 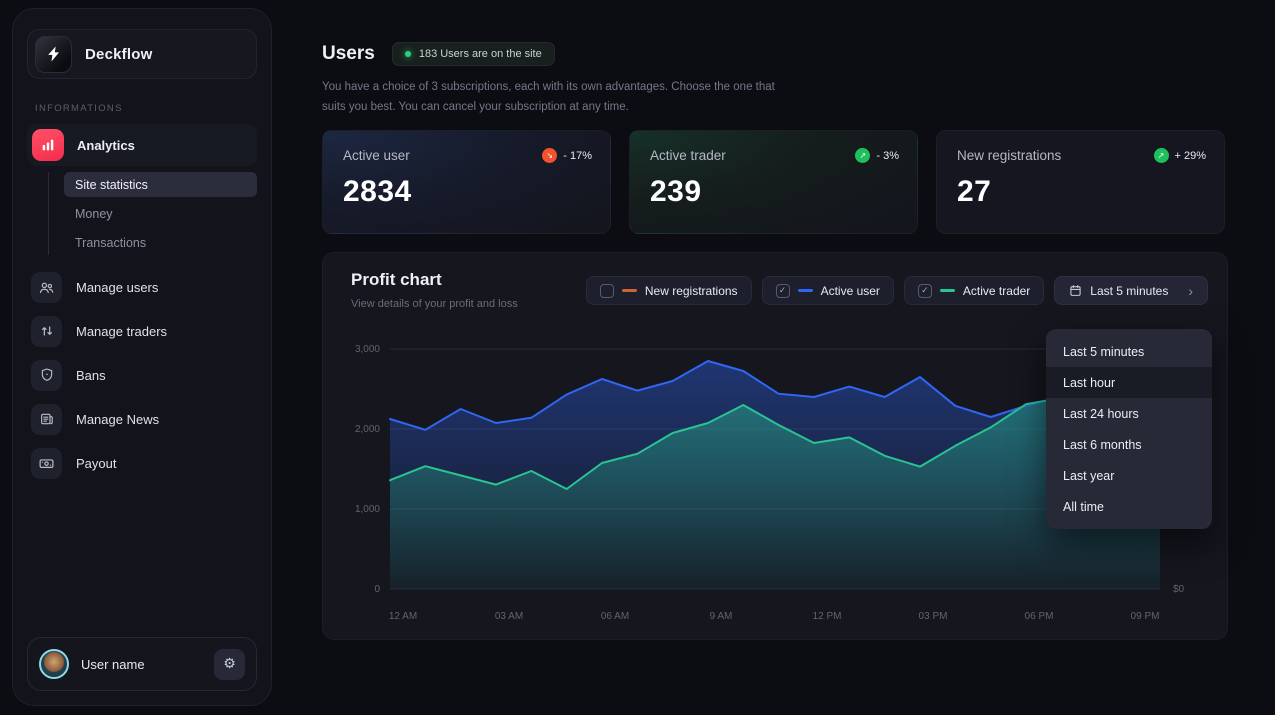 What do you see at coordinates (117, 287) in the screenshot?
I see `sidebar-item-label: Manage users` at bounding box center [117, 287].